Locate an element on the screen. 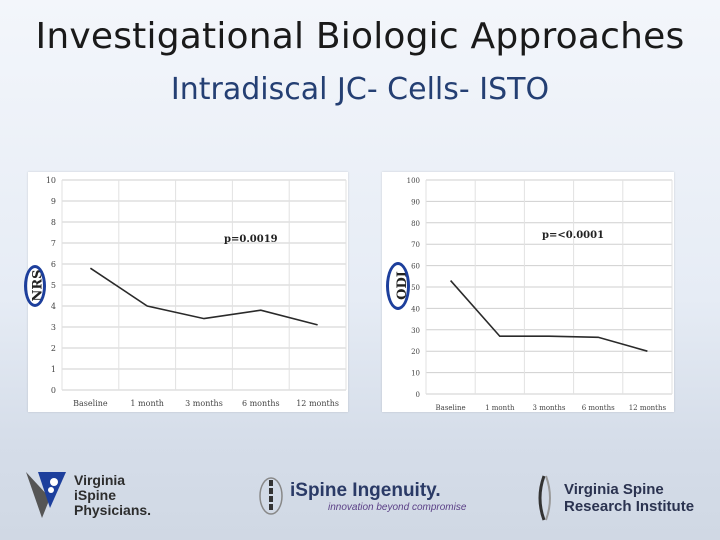 The width and height of the screenshot is (720, 540). logo1-mark: . is located at coordinates (149, 509).